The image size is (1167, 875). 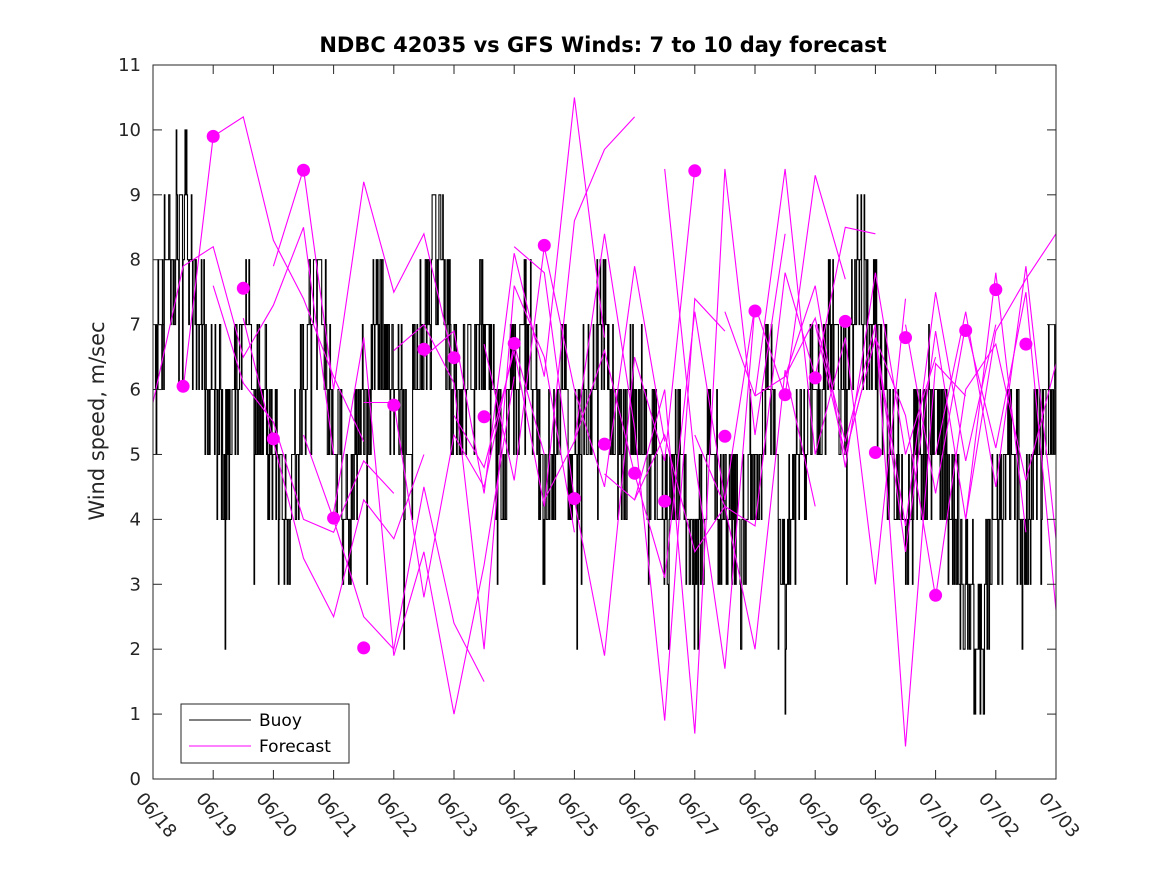 I want to click on x-tick-label: 06/29, so click(x=817, y=815).